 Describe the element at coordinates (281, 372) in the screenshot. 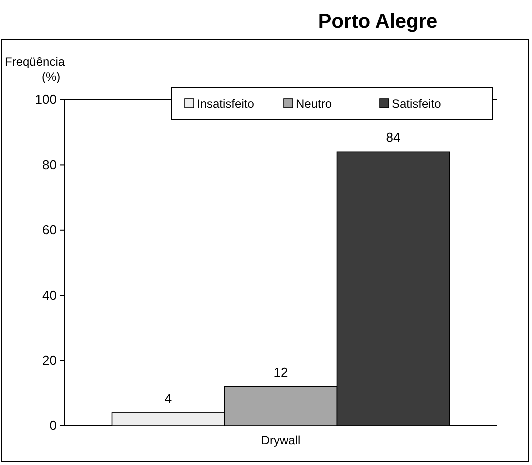

I see `data-label: 12` at that location.